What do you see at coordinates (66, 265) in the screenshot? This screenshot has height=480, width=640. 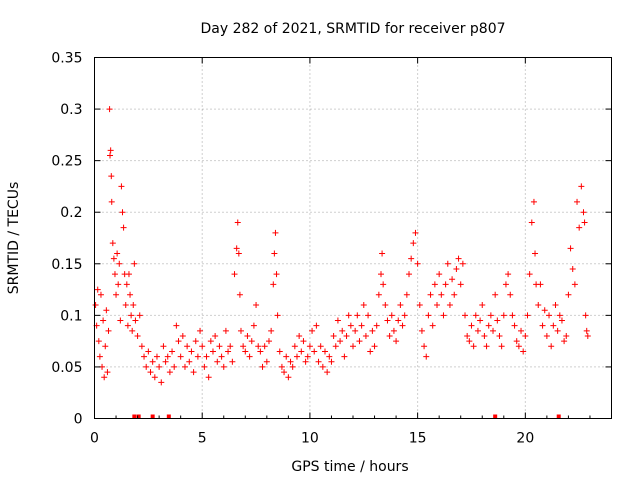 I see `y-tick-label: 0.15` at bounding box center [66, 265].